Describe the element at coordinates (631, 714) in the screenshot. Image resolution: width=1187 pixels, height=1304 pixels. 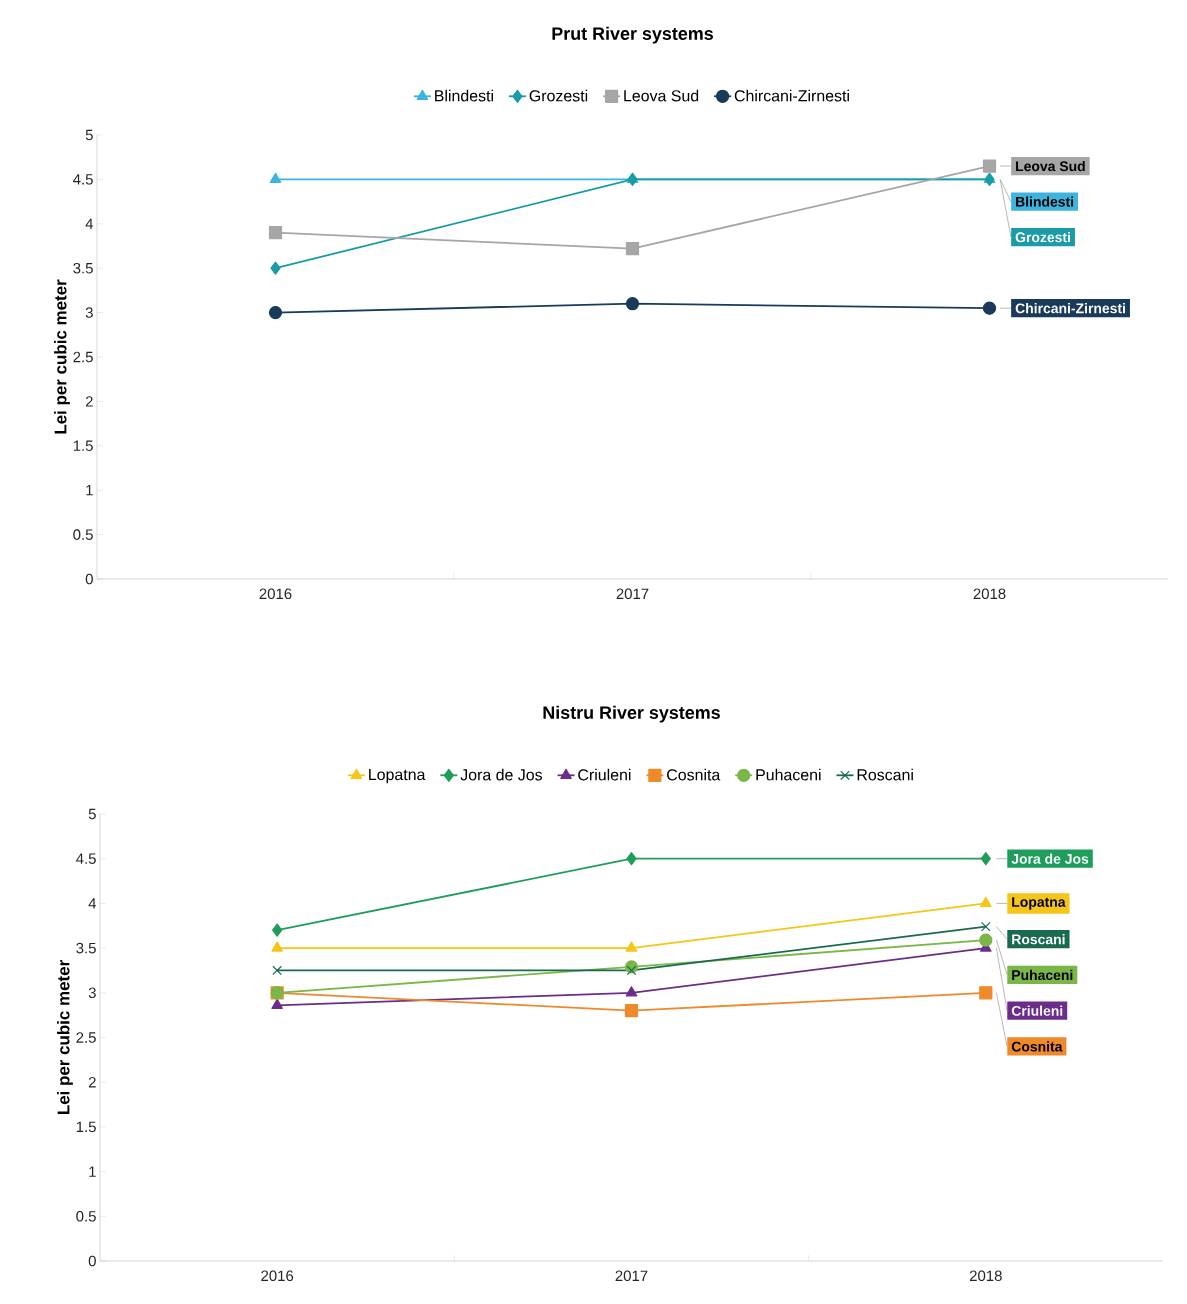
I see `chart-title: Nistru River systems` at that location.